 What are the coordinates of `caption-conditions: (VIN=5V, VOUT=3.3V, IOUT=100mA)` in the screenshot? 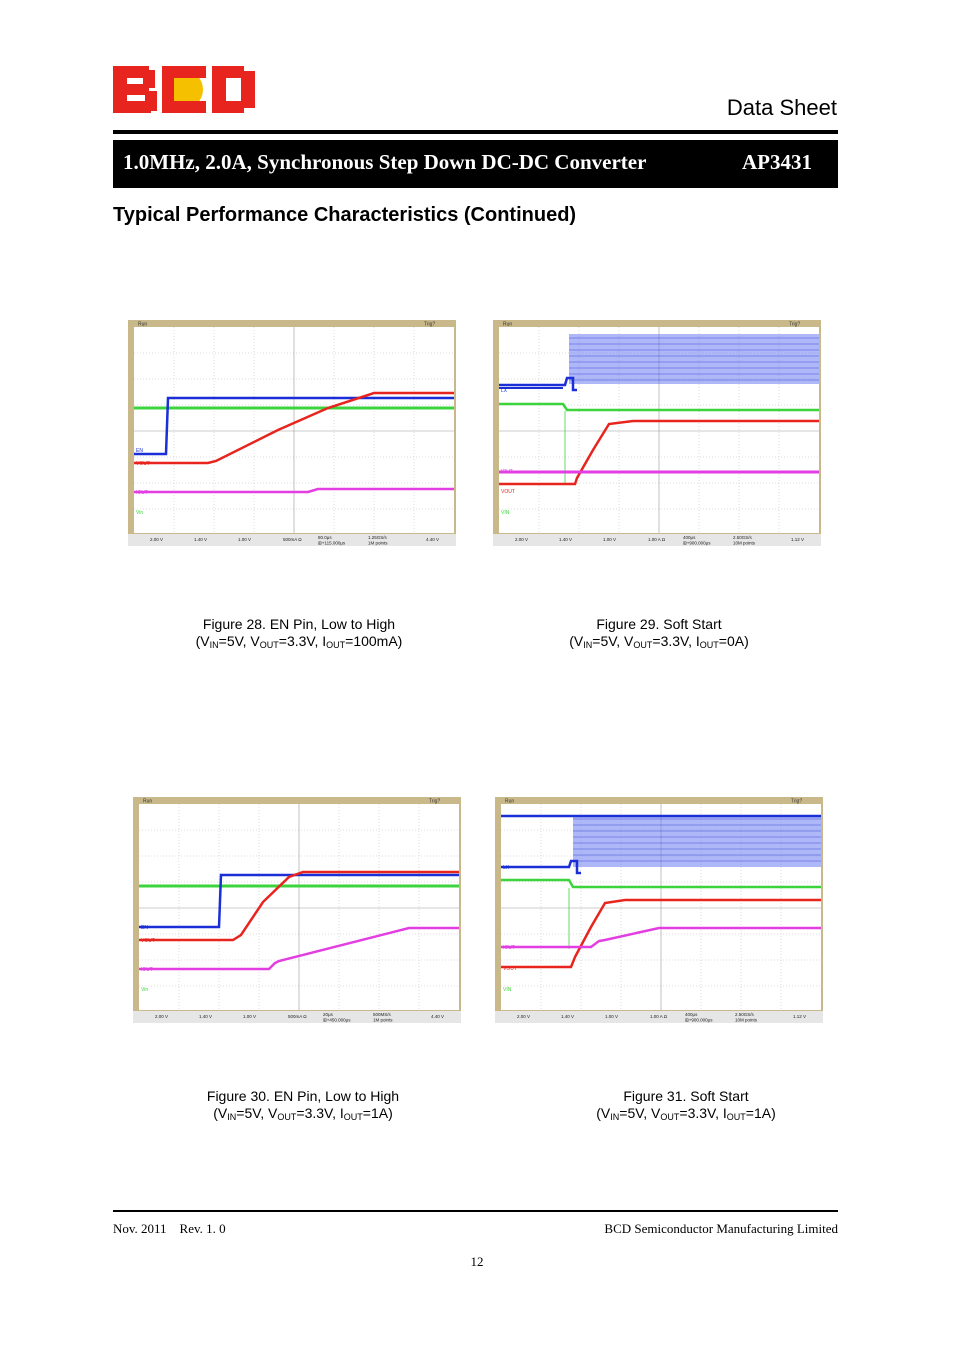 It's located at (299, 641).